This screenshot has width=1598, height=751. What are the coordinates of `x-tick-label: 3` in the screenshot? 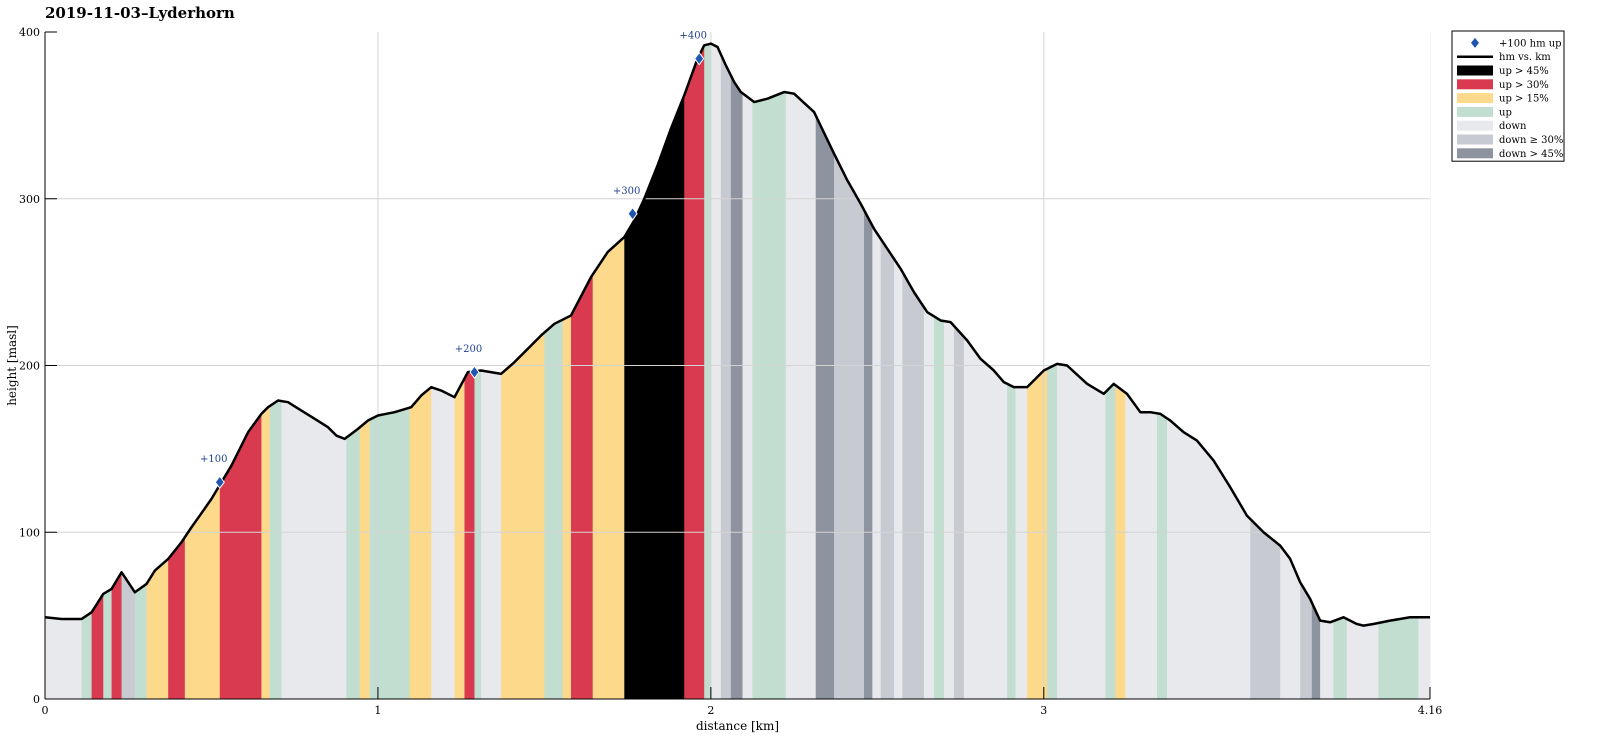 It's located at (1043, 710).